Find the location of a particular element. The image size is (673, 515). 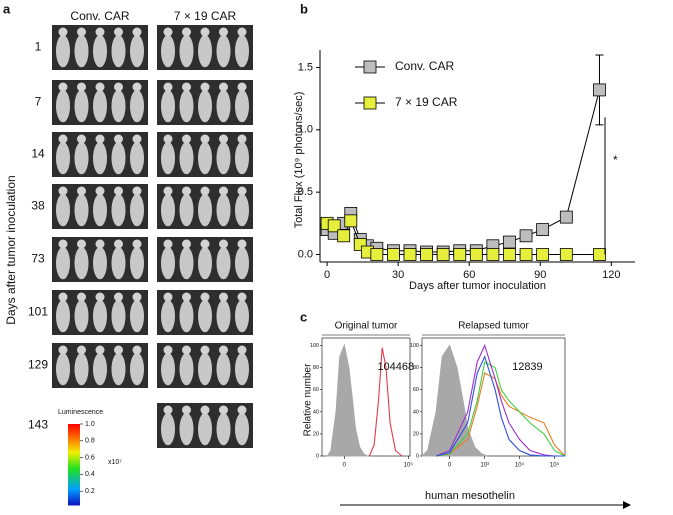

colorbar-tick-label: 0.8 is located at coordinates (90, 441).